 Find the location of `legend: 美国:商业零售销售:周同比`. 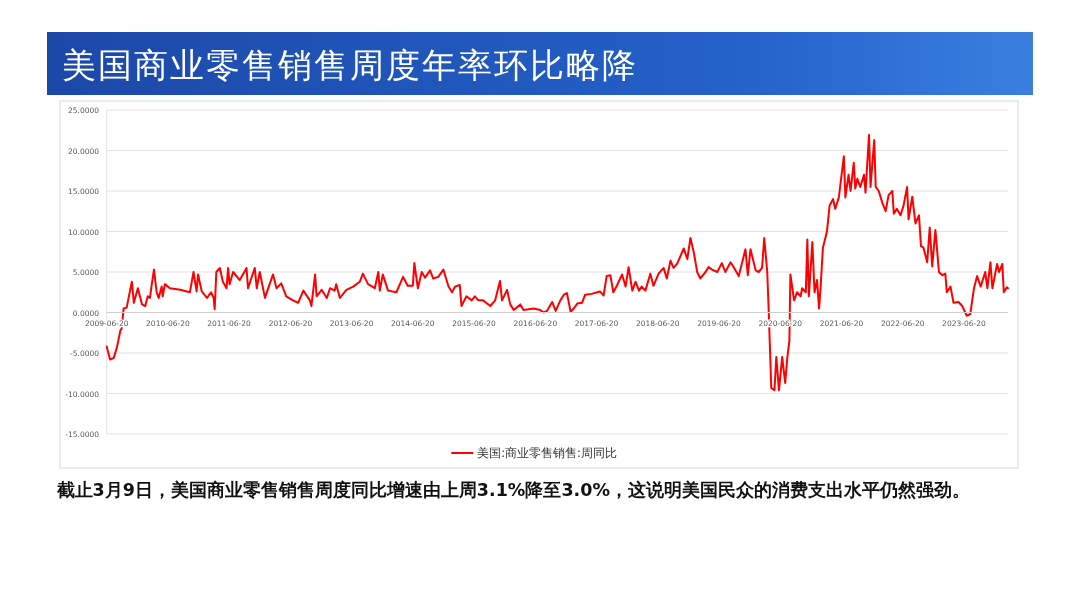

legend: 美国:商业零售销售:周同比 is located at coordinates (533, 453).